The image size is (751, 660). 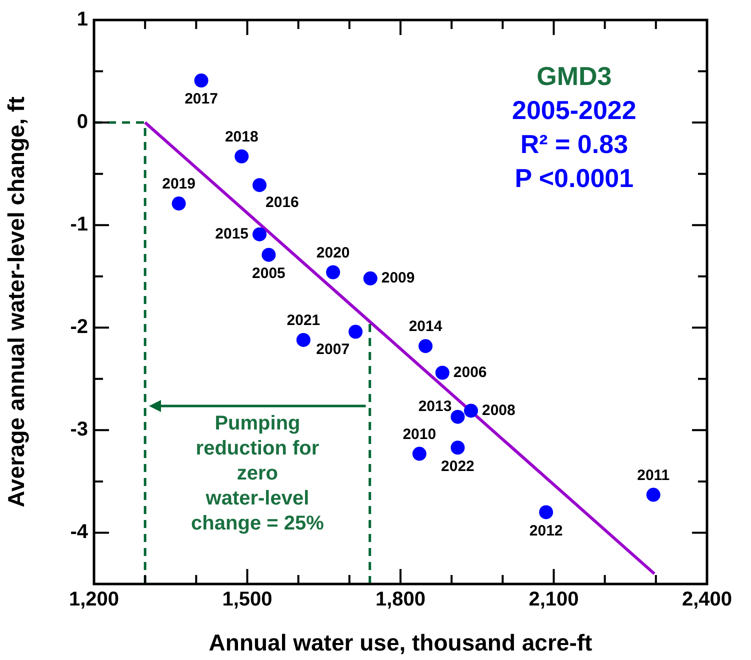 What do you see at coordinates (457, 466) in the screenshot?
I see `annotation: 2022` at bounding box center [457, 466].